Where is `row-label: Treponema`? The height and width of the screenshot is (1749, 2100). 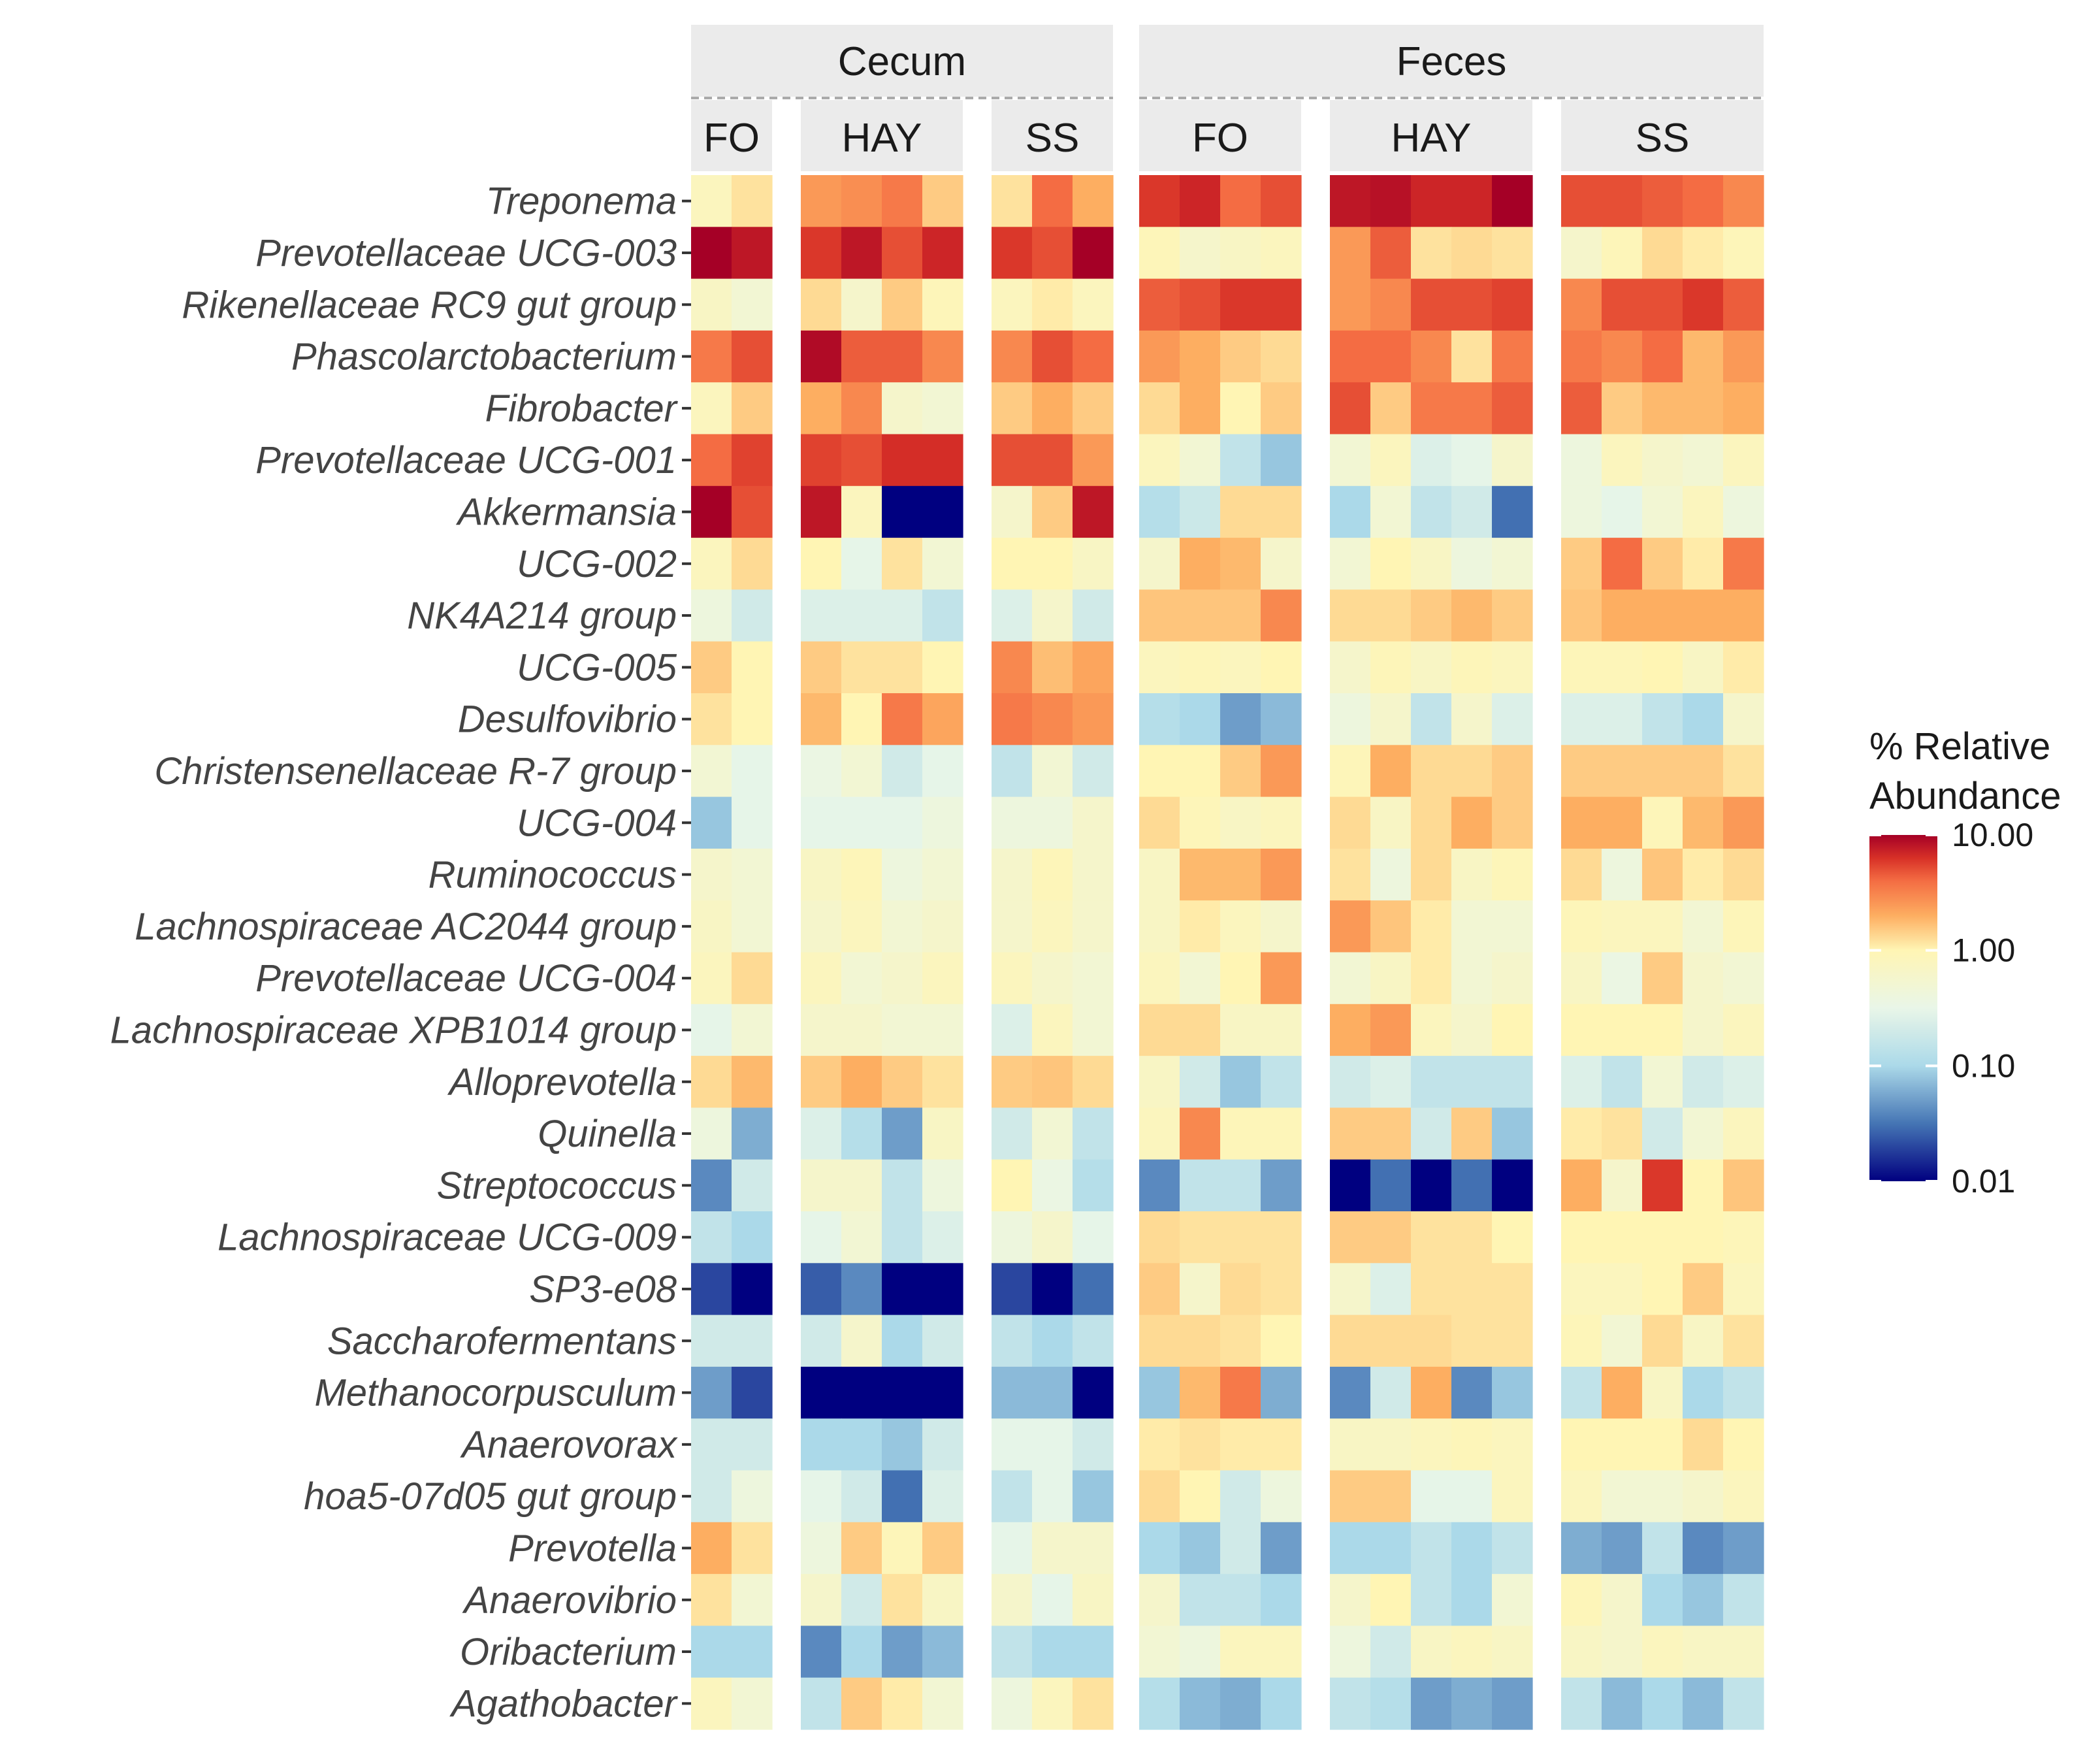 row-label: Treponema is located at coordinates (581, 201).